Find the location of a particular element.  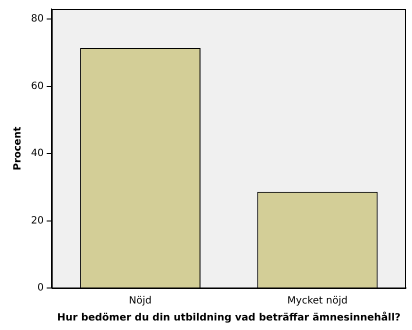

x-tick-label: Mycket nöjd is located at coordinates (317, 301).